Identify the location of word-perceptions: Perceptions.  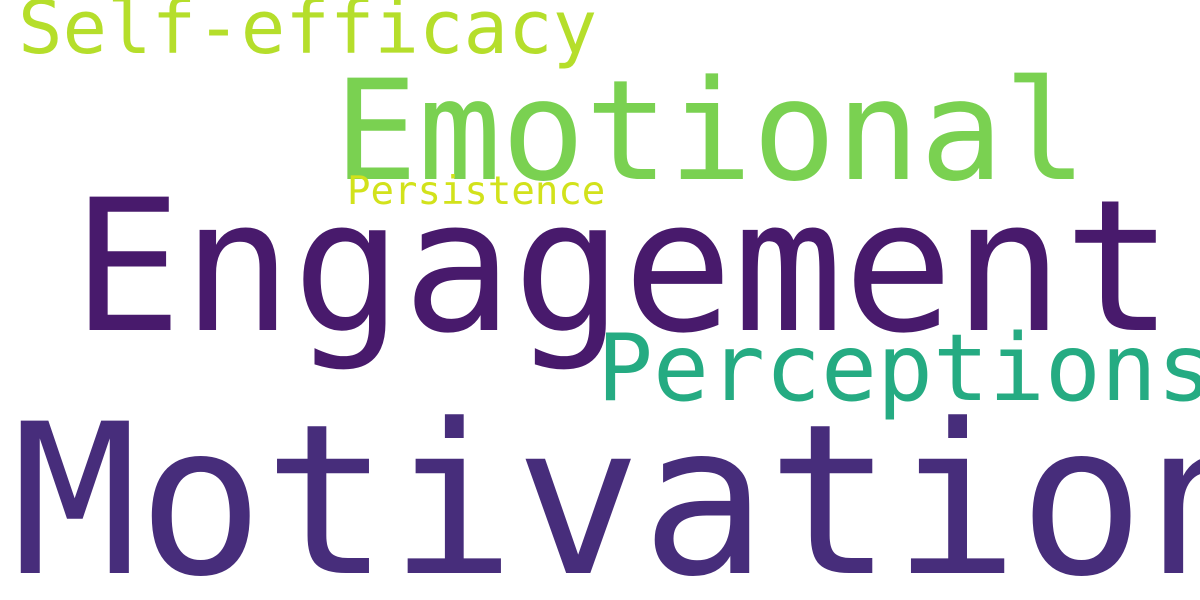
(898, 368).